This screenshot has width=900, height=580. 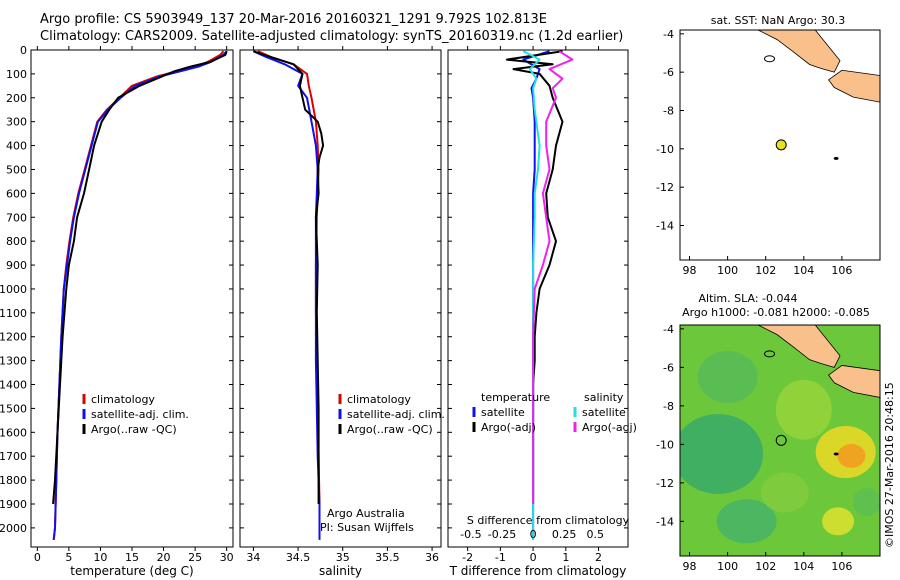 What do you see at coordinates (16, 241) in the screenshot?
I see `y-tick-label: 800` at bounding box center [16, 241].